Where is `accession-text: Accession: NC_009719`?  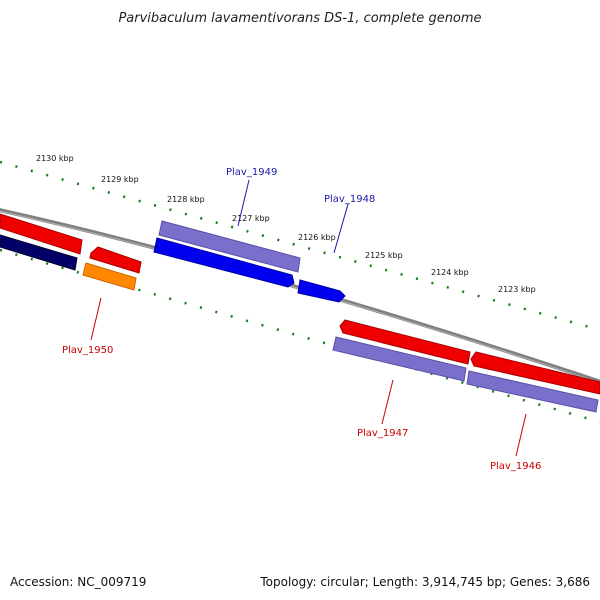
accession-text: Accession: NC_009719 is located at coordinates (78, 582).